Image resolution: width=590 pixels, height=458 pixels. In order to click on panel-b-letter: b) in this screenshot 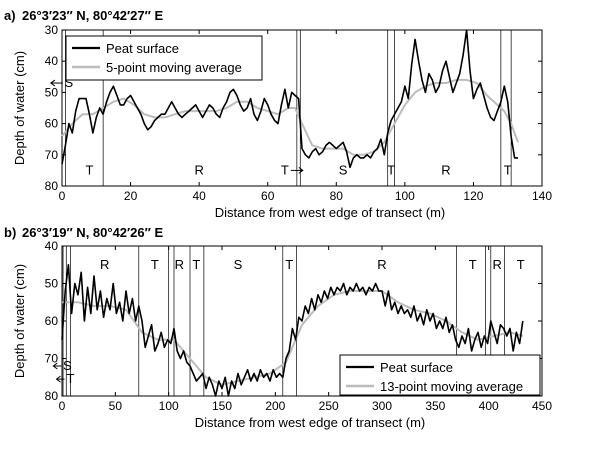, I will do `click(10, 232)`.